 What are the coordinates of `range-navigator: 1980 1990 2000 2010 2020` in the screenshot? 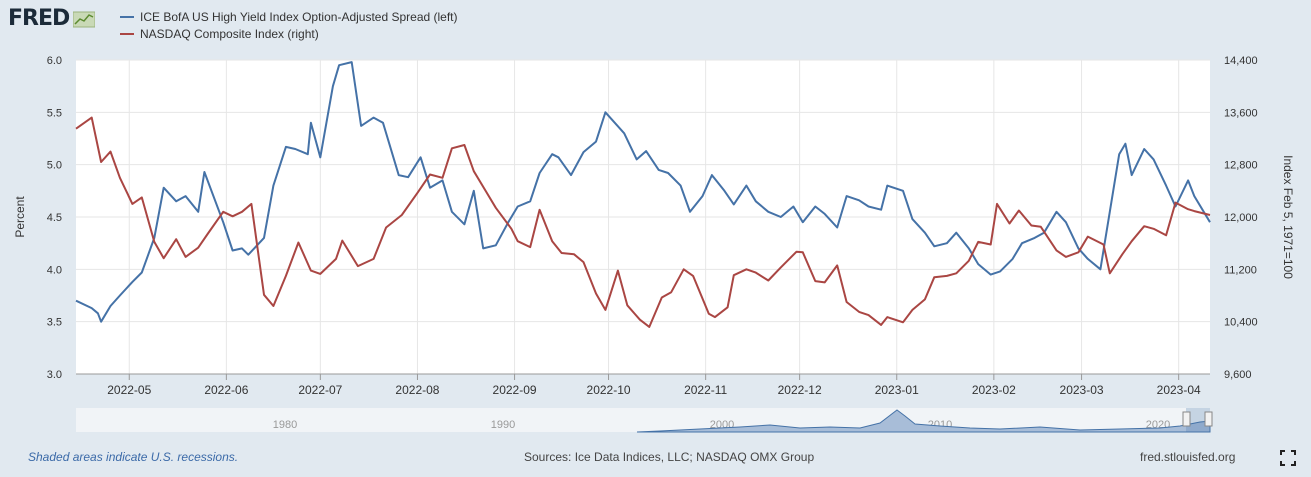 It's located at (644, 420).